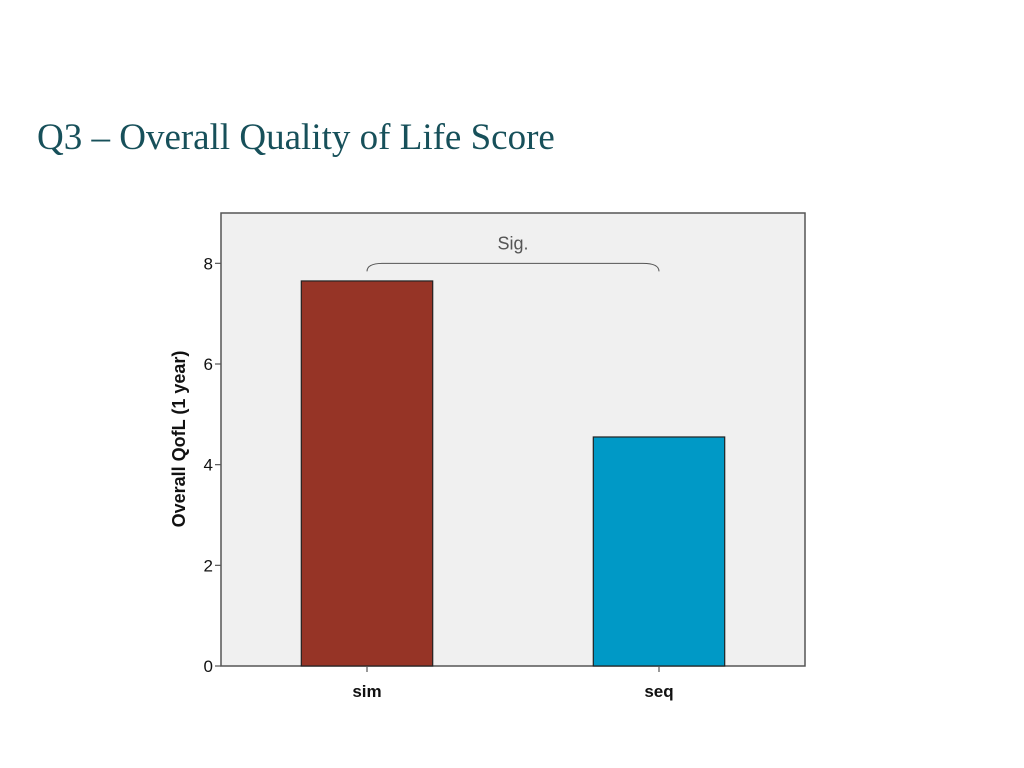 This screenshot has width=1024, height=768. I want to click on y-axis: 0 2 4 6 8, so click(212, 465).